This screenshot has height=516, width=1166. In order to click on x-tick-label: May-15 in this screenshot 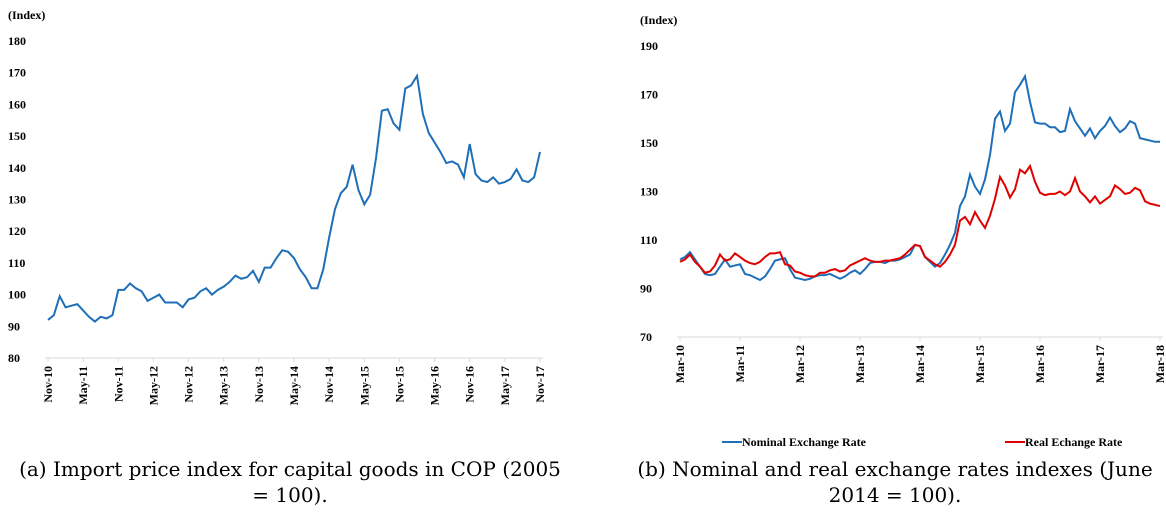, I will do `click(364, 385)`.